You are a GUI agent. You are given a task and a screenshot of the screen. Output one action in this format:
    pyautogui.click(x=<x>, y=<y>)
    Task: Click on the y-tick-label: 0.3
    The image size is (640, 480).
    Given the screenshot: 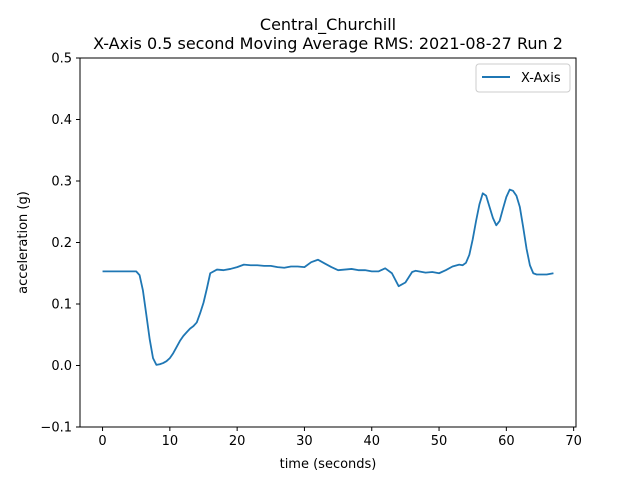 What is the action you would take?
    pyautogui.click(x=61, y=182)
    